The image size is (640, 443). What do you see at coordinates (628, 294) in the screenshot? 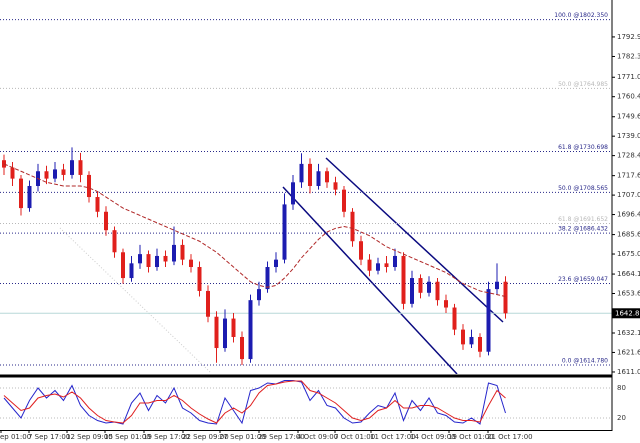
I see `y-tick-label: 1653.610` at bounding box center [628, 294].